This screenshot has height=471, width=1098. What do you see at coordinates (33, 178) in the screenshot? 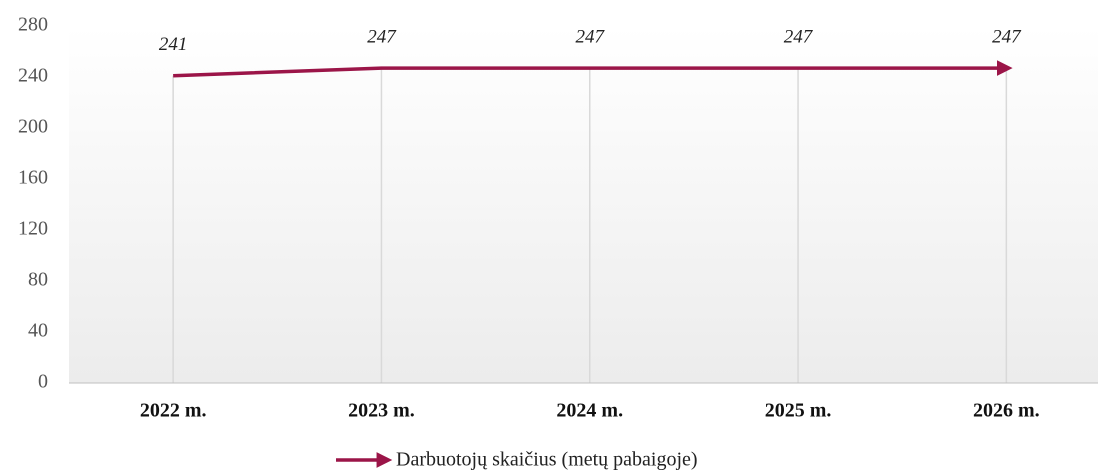
I see `y-tick-label: 160` at bounding box center [33, 178].